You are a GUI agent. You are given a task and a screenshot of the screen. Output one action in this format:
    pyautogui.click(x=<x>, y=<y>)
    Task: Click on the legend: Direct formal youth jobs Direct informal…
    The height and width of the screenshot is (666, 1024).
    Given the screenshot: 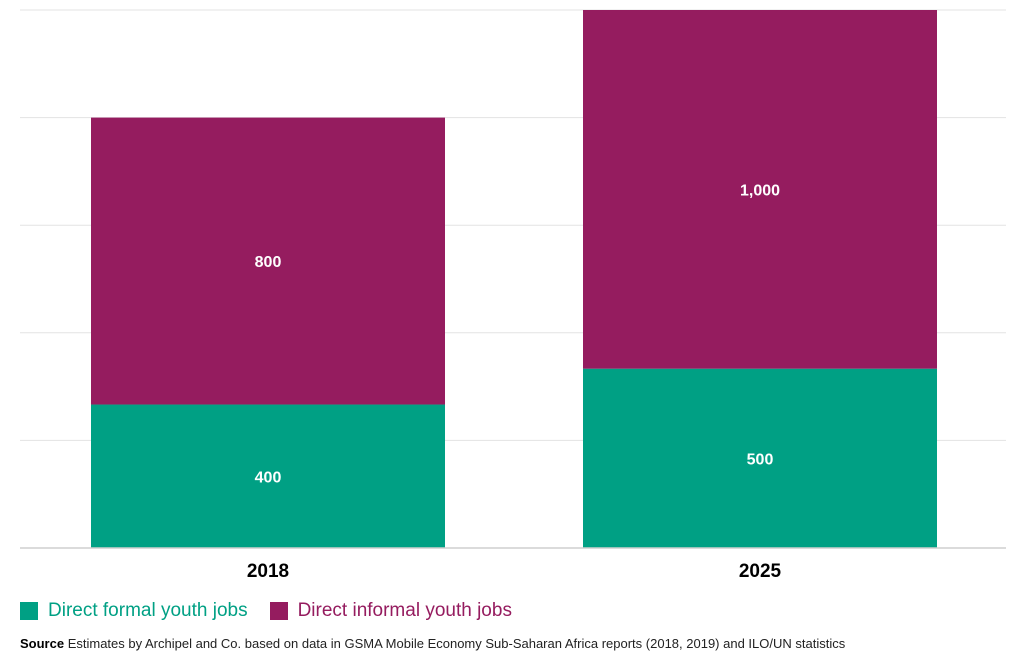 What is the action you would take?
    pyautogui.click(x=277, y=611)
    